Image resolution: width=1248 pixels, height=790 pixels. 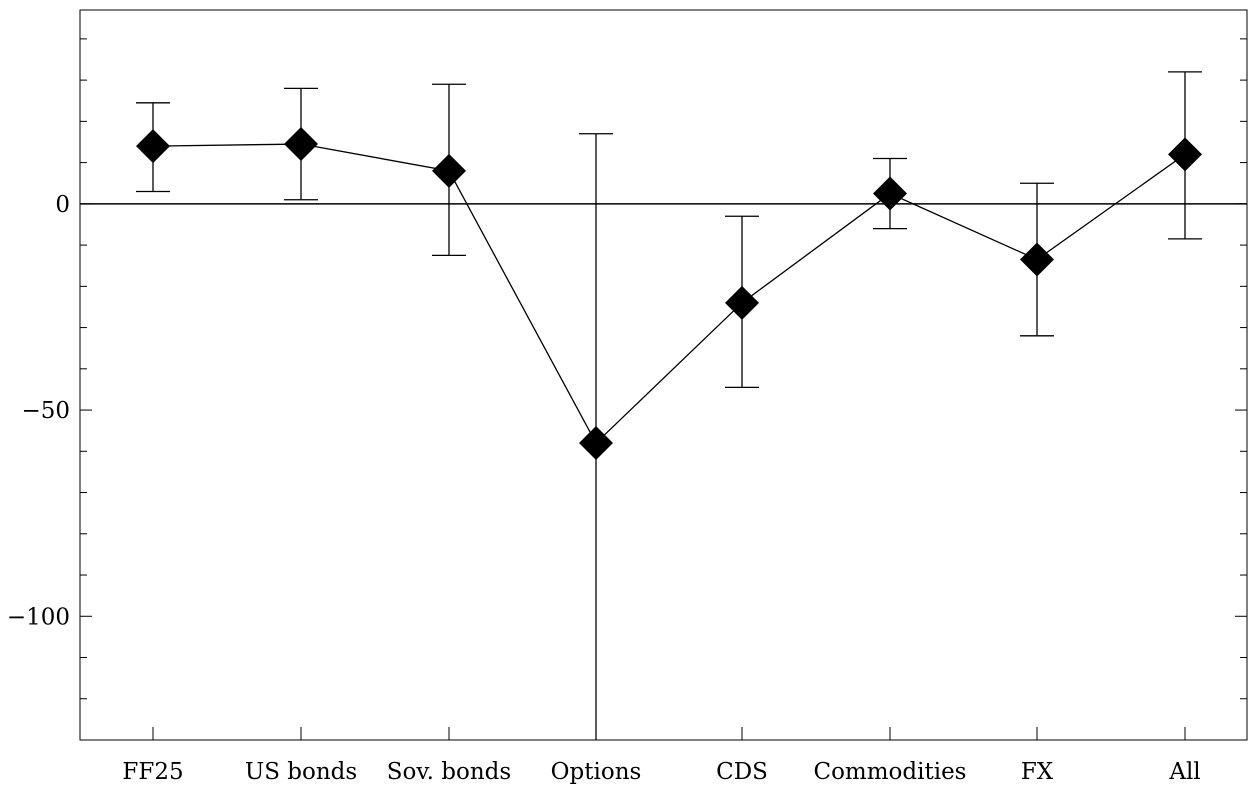 What do you see at coordinates (1184, 772) in the screenshot?
I see `x-tick-label: All` at bounding box center [1184, 772].